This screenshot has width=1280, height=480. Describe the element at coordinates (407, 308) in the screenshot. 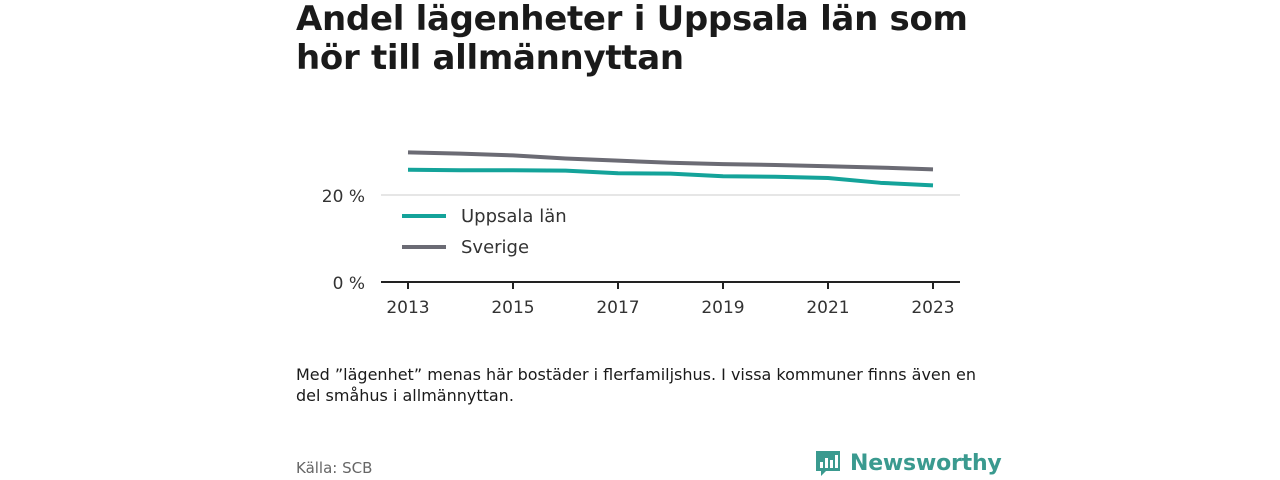

I see `x-tick-label: 2013` at that location.